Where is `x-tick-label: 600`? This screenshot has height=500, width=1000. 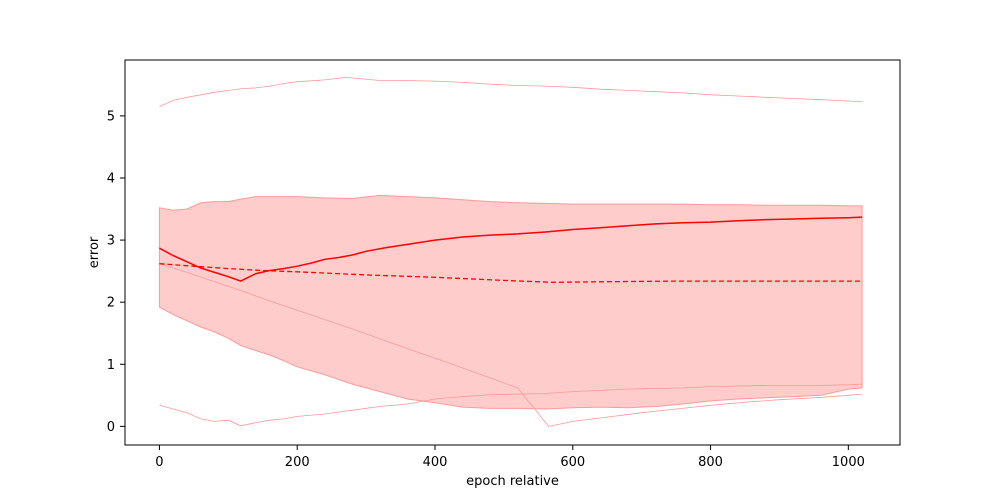
x-tick-label: 600 is located at coordinates (572, 462).